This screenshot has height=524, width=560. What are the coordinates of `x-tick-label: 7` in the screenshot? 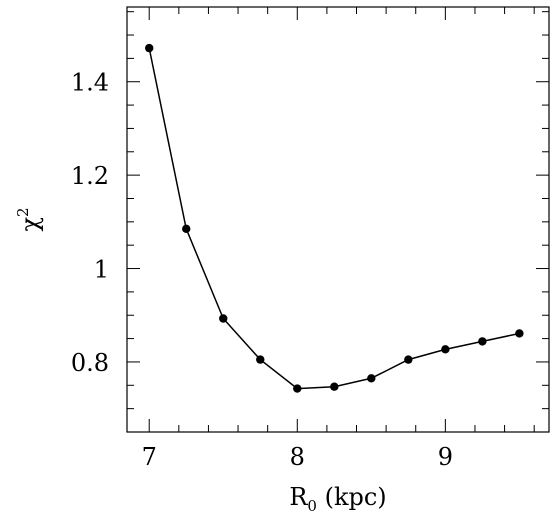 It's located at (149, 457).